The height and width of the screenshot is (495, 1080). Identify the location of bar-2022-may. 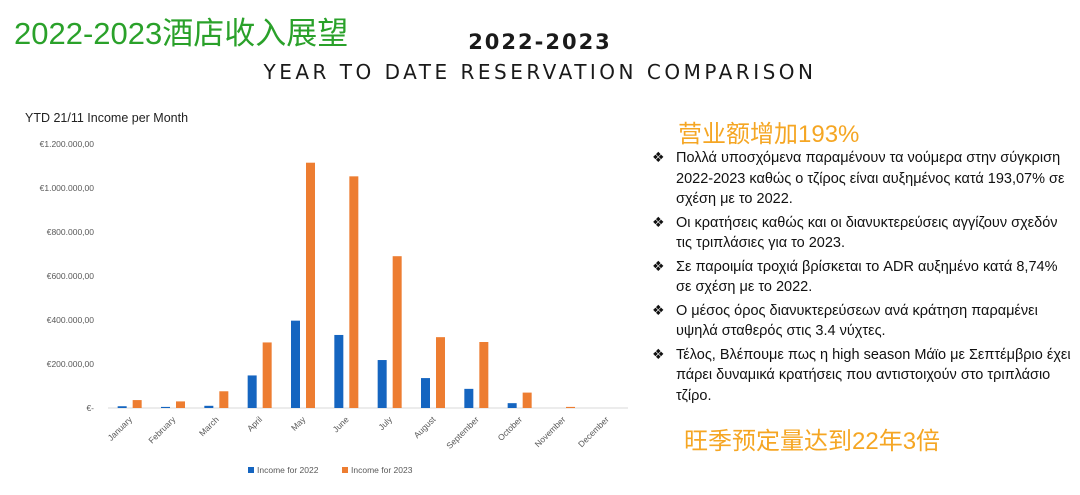
(295, 364).